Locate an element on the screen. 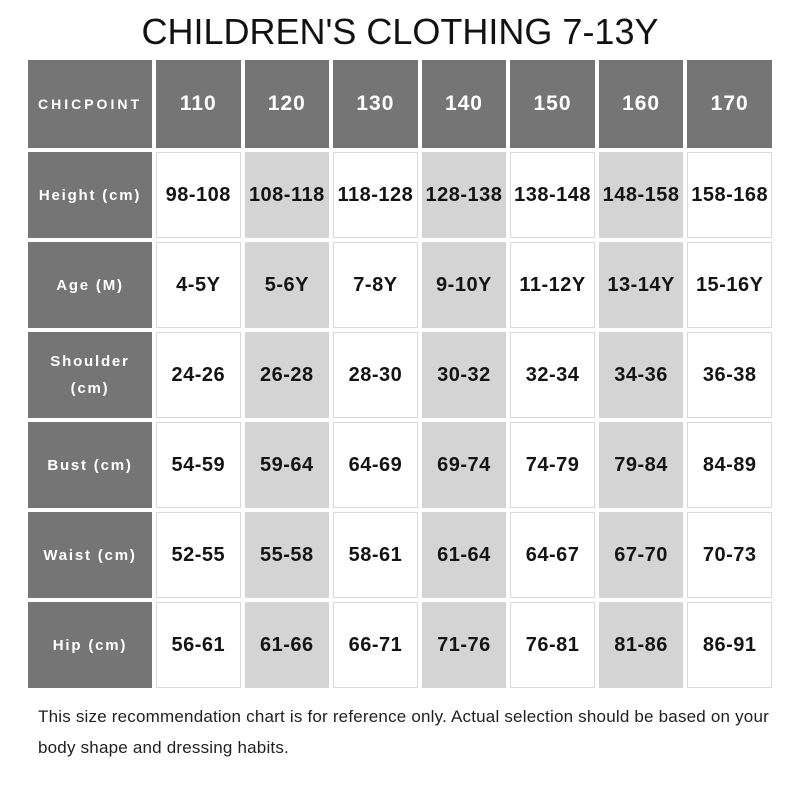  size-value-cell: 61-64 is located at coordinates (464, 555).